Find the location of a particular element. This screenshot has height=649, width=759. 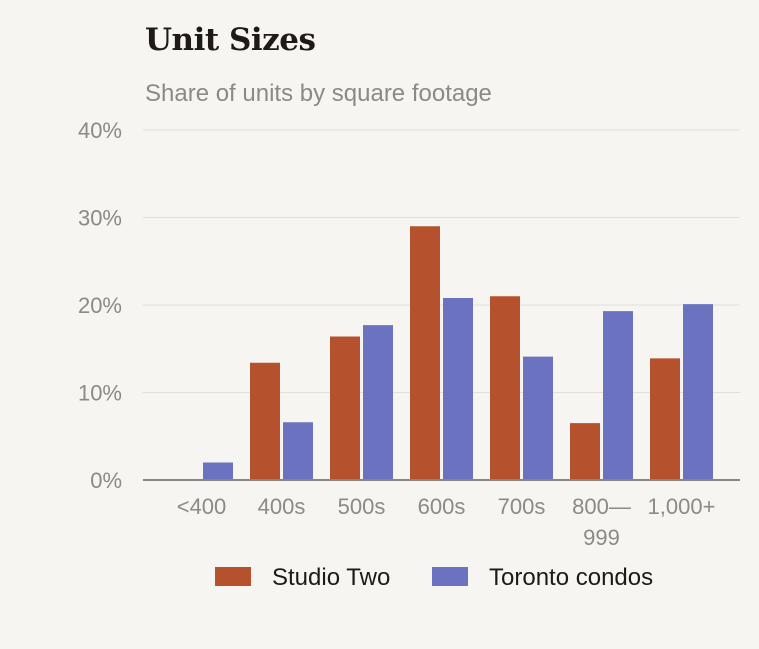

chart-title: Unit Sizes is located at coordinates (230, 40).